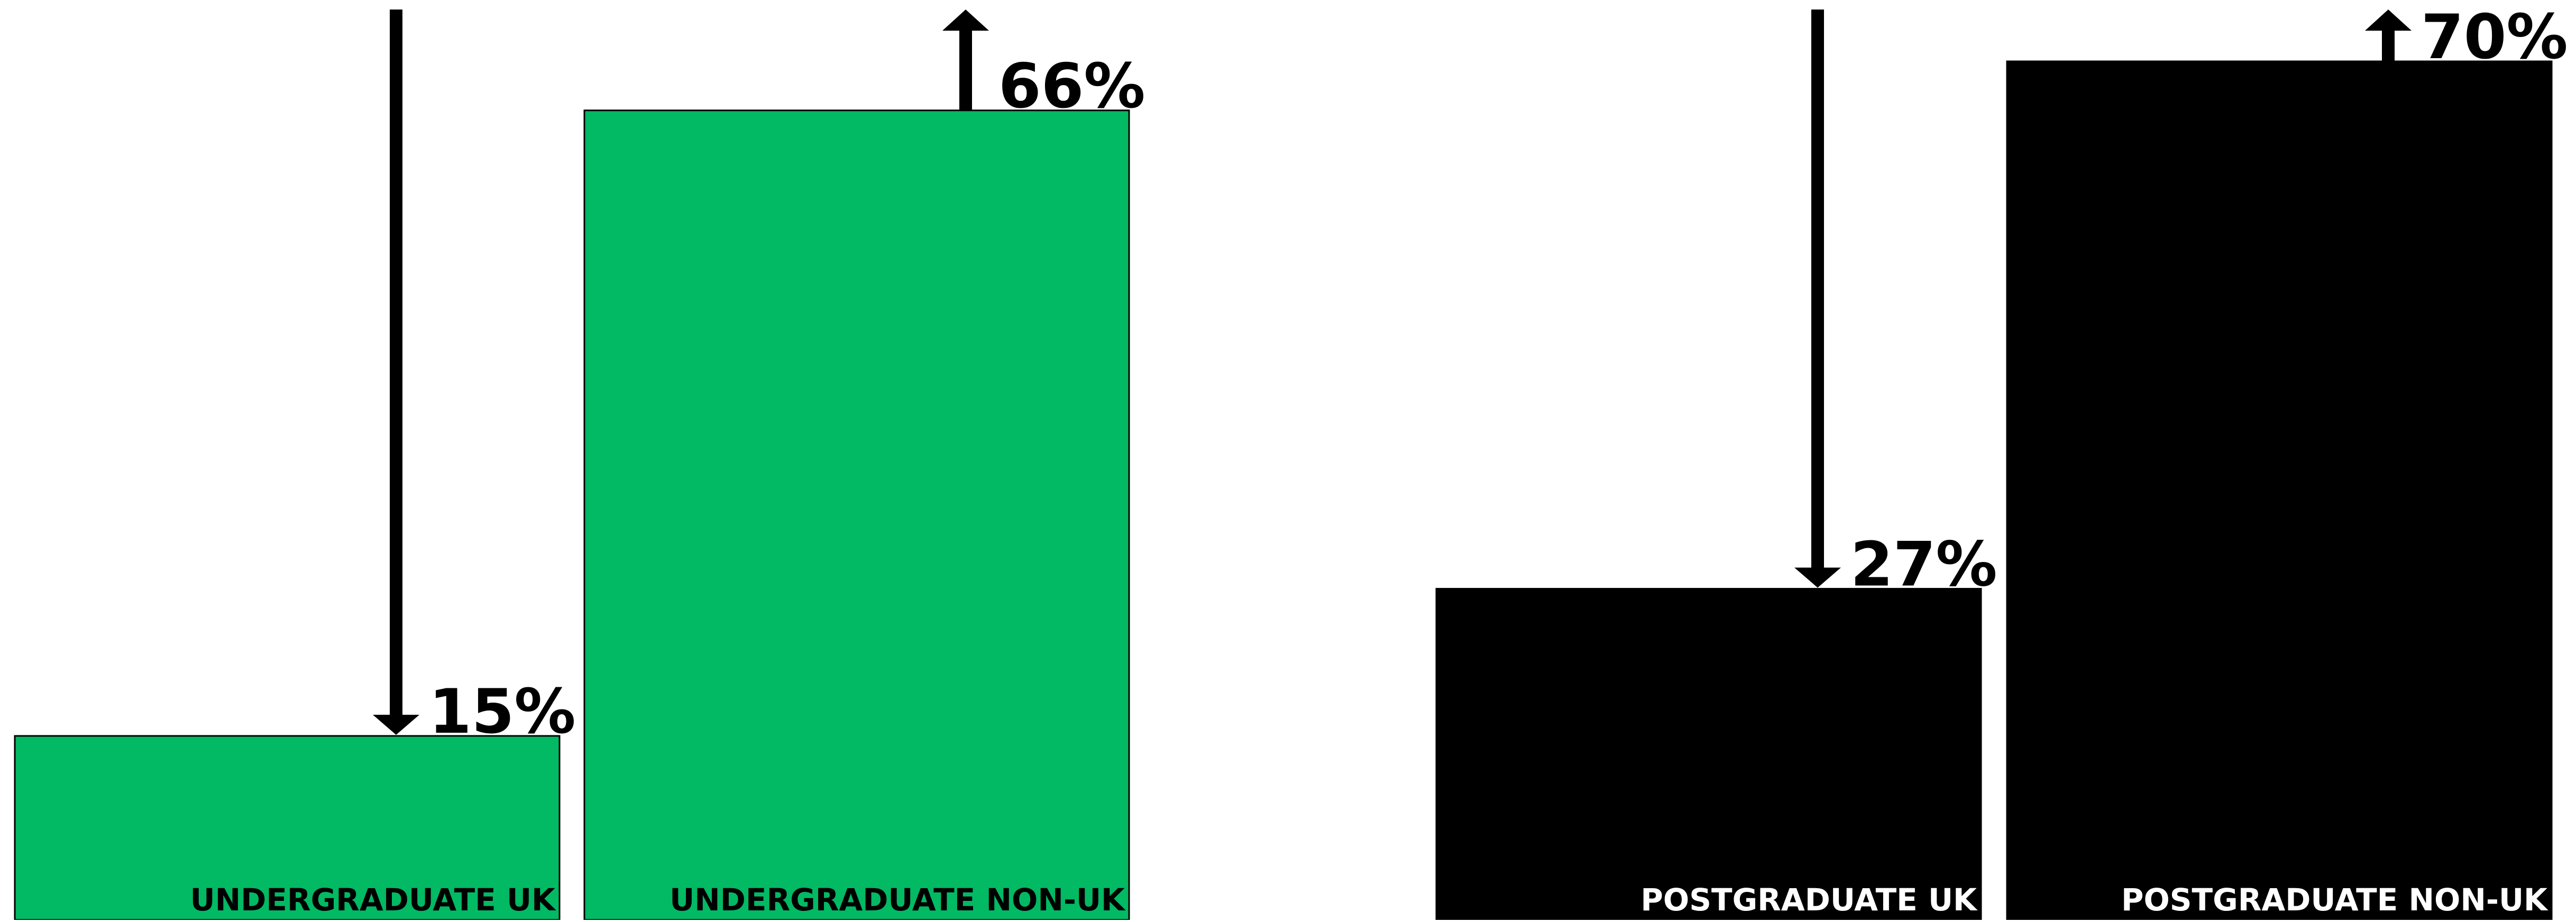  What do you see at coordinates (503, 712) in the screenshot?
I see `value-label-undergraduate-uk: 15%` at bounding box center [503, 712].